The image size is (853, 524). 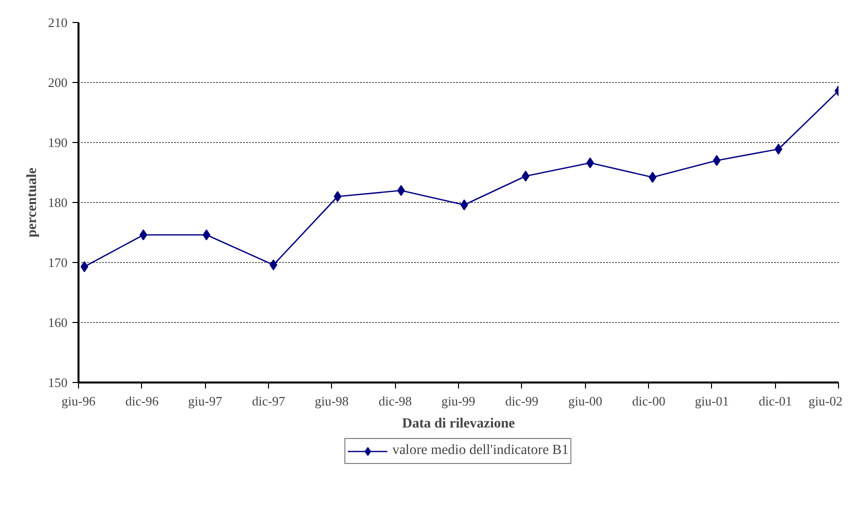 What do you see at coordinates (142, 401) in the screenshot?
I see `x-tick-label: dic-96` at bounding box center [142, 401].